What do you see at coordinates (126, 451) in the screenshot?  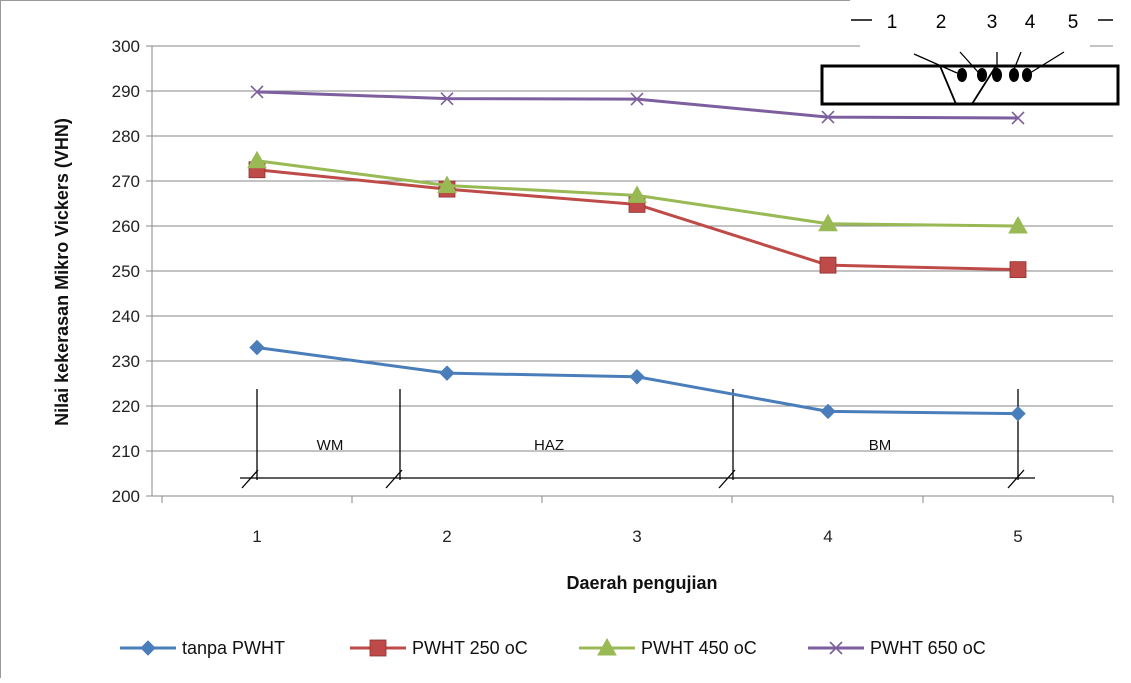 I see `y-tick-label: 210` at bounding box center [126, 451].